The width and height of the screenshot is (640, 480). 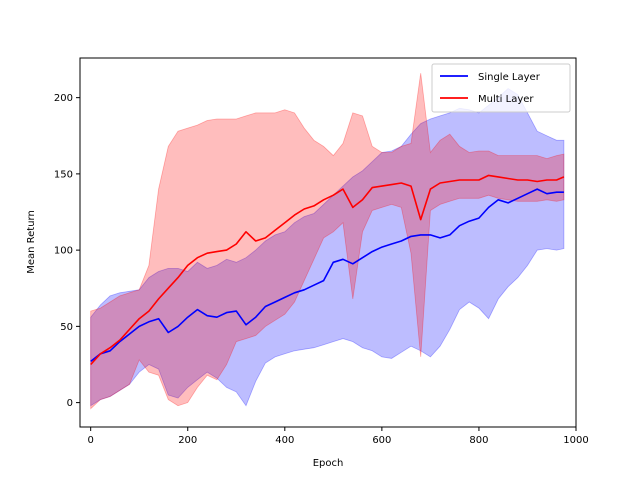 What do you see at coordinates (187, 440) in the screenshot?
I see `x-tick-label: 200` at bounding box center [187, 440].